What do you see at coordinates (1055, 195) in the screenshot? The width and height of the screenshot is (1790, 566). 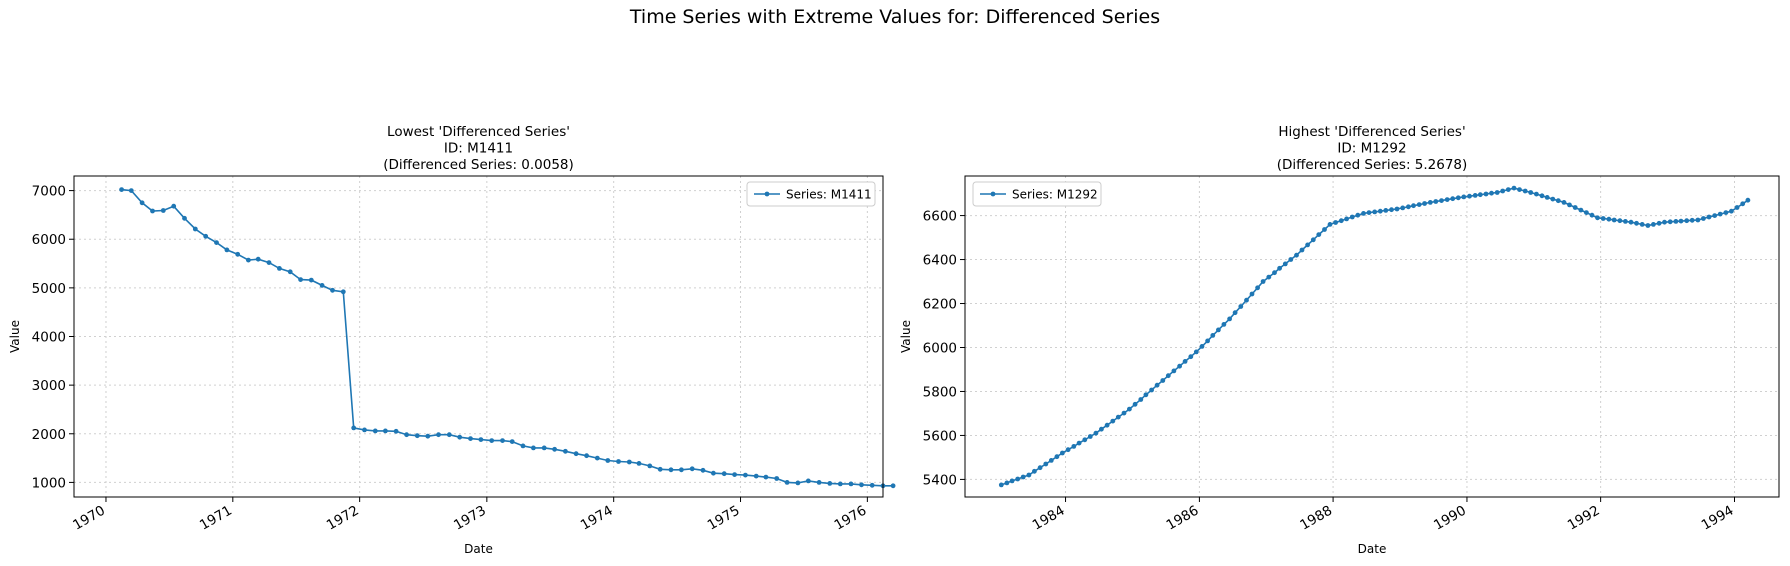 I see `legend-label: Series: M1292` at bounding box center [1055, 195].